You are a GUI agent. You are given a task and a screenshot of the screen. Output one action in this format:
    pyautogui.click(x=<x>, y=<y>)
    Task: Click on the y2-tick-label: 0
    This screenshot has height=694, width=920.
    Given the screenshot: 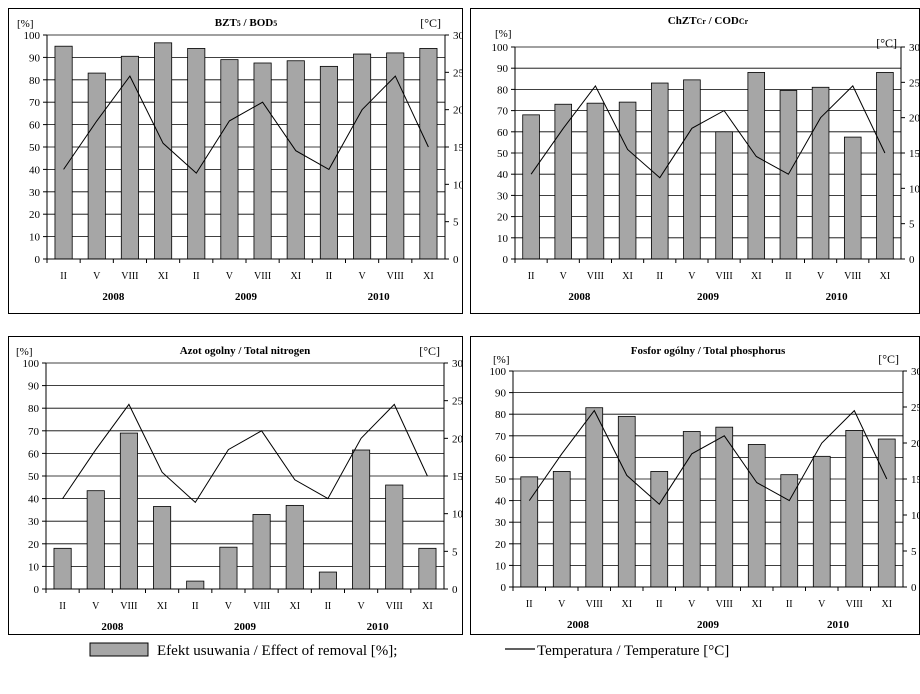 What is the action you would take?
    pyautogui.click(x=456, y=260)
    